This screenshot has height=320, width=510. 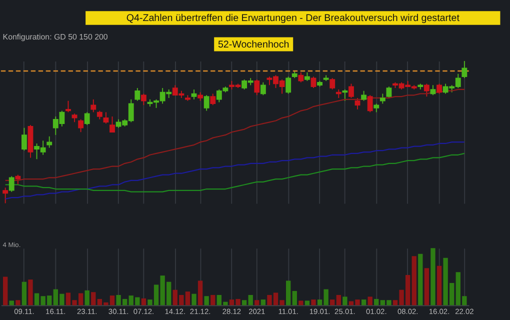 What do you see at coordinates (257, 311) in the screenshot?
I see `x-tick-label: 2021` at bounding box center [257, 311].